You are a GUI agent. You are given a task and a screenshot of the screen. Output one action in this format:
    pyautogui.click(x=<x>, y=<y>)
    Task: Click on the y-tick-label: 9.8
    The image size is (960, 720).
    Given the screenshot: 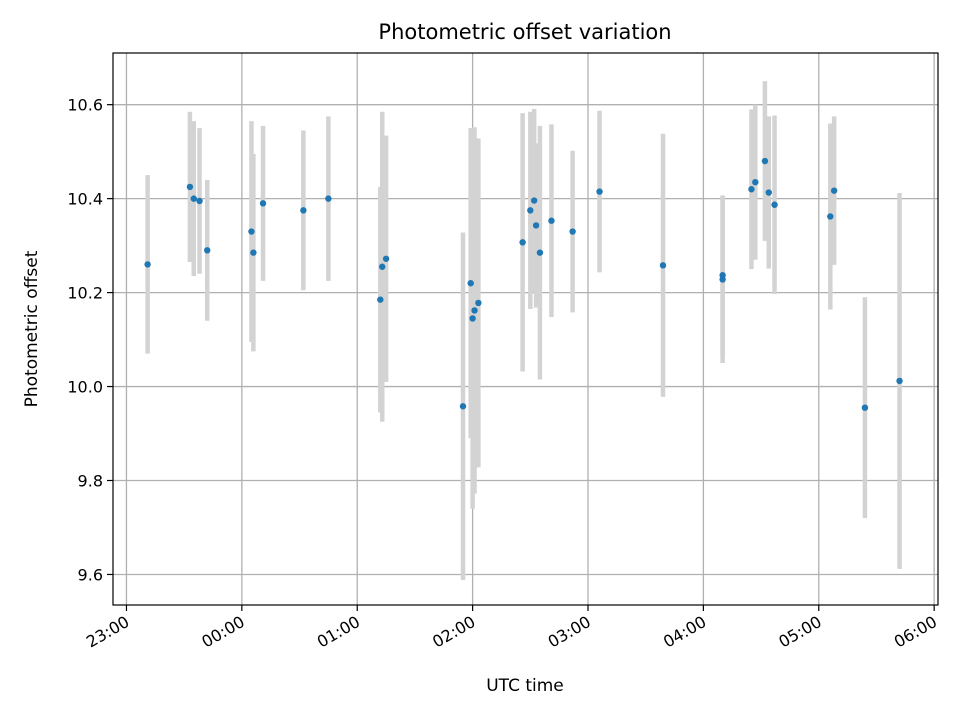 What is the action you would take?
    pyautogui.click(x=90, y=481)
    